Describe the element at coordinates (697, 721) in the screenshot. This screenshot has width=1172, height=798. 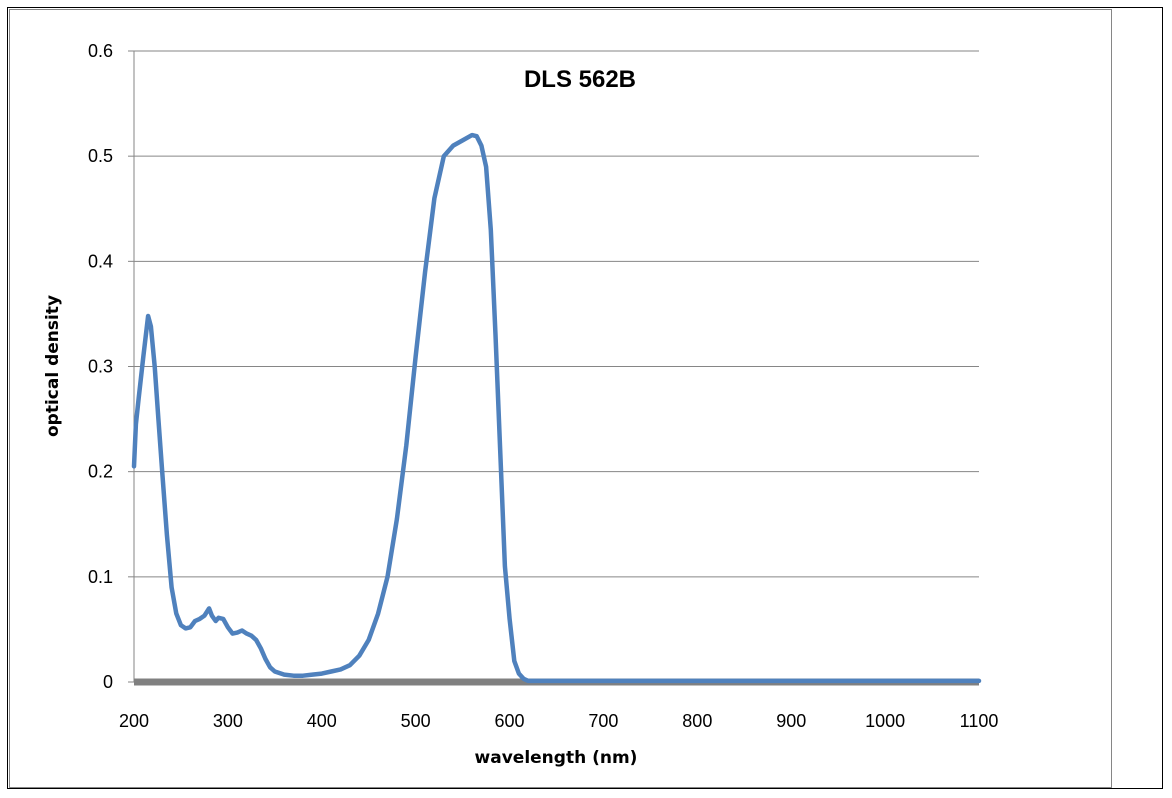
I see `x-tick-label-6: 800` at that location.